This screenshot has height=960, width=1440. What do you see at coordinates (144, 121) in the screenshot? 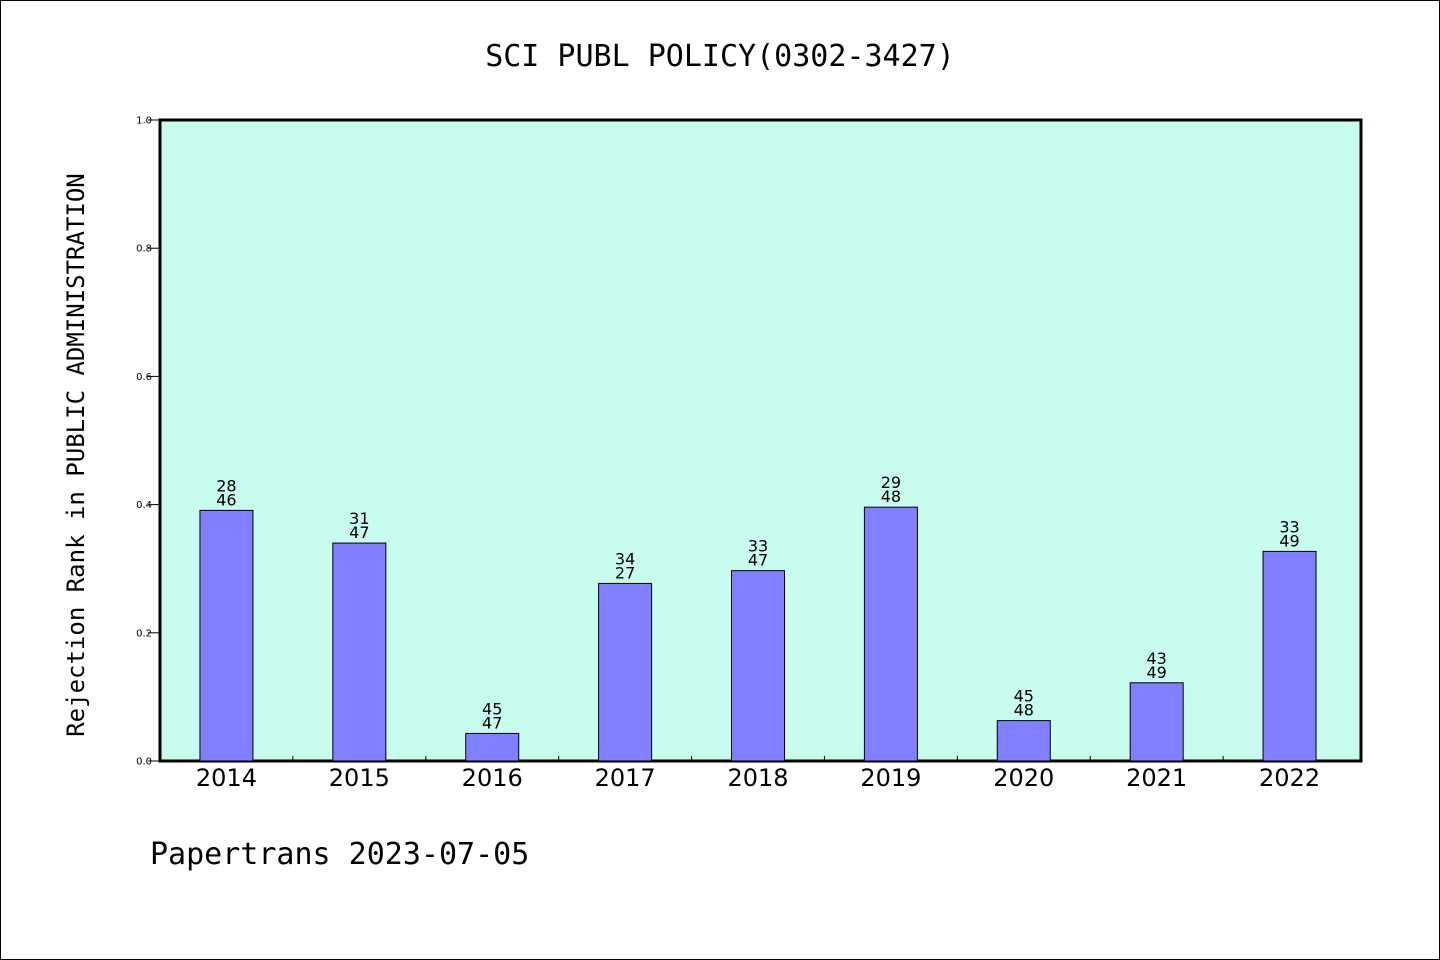
I see `y-tick-label: 1.0` at bounding box center [144, 121].